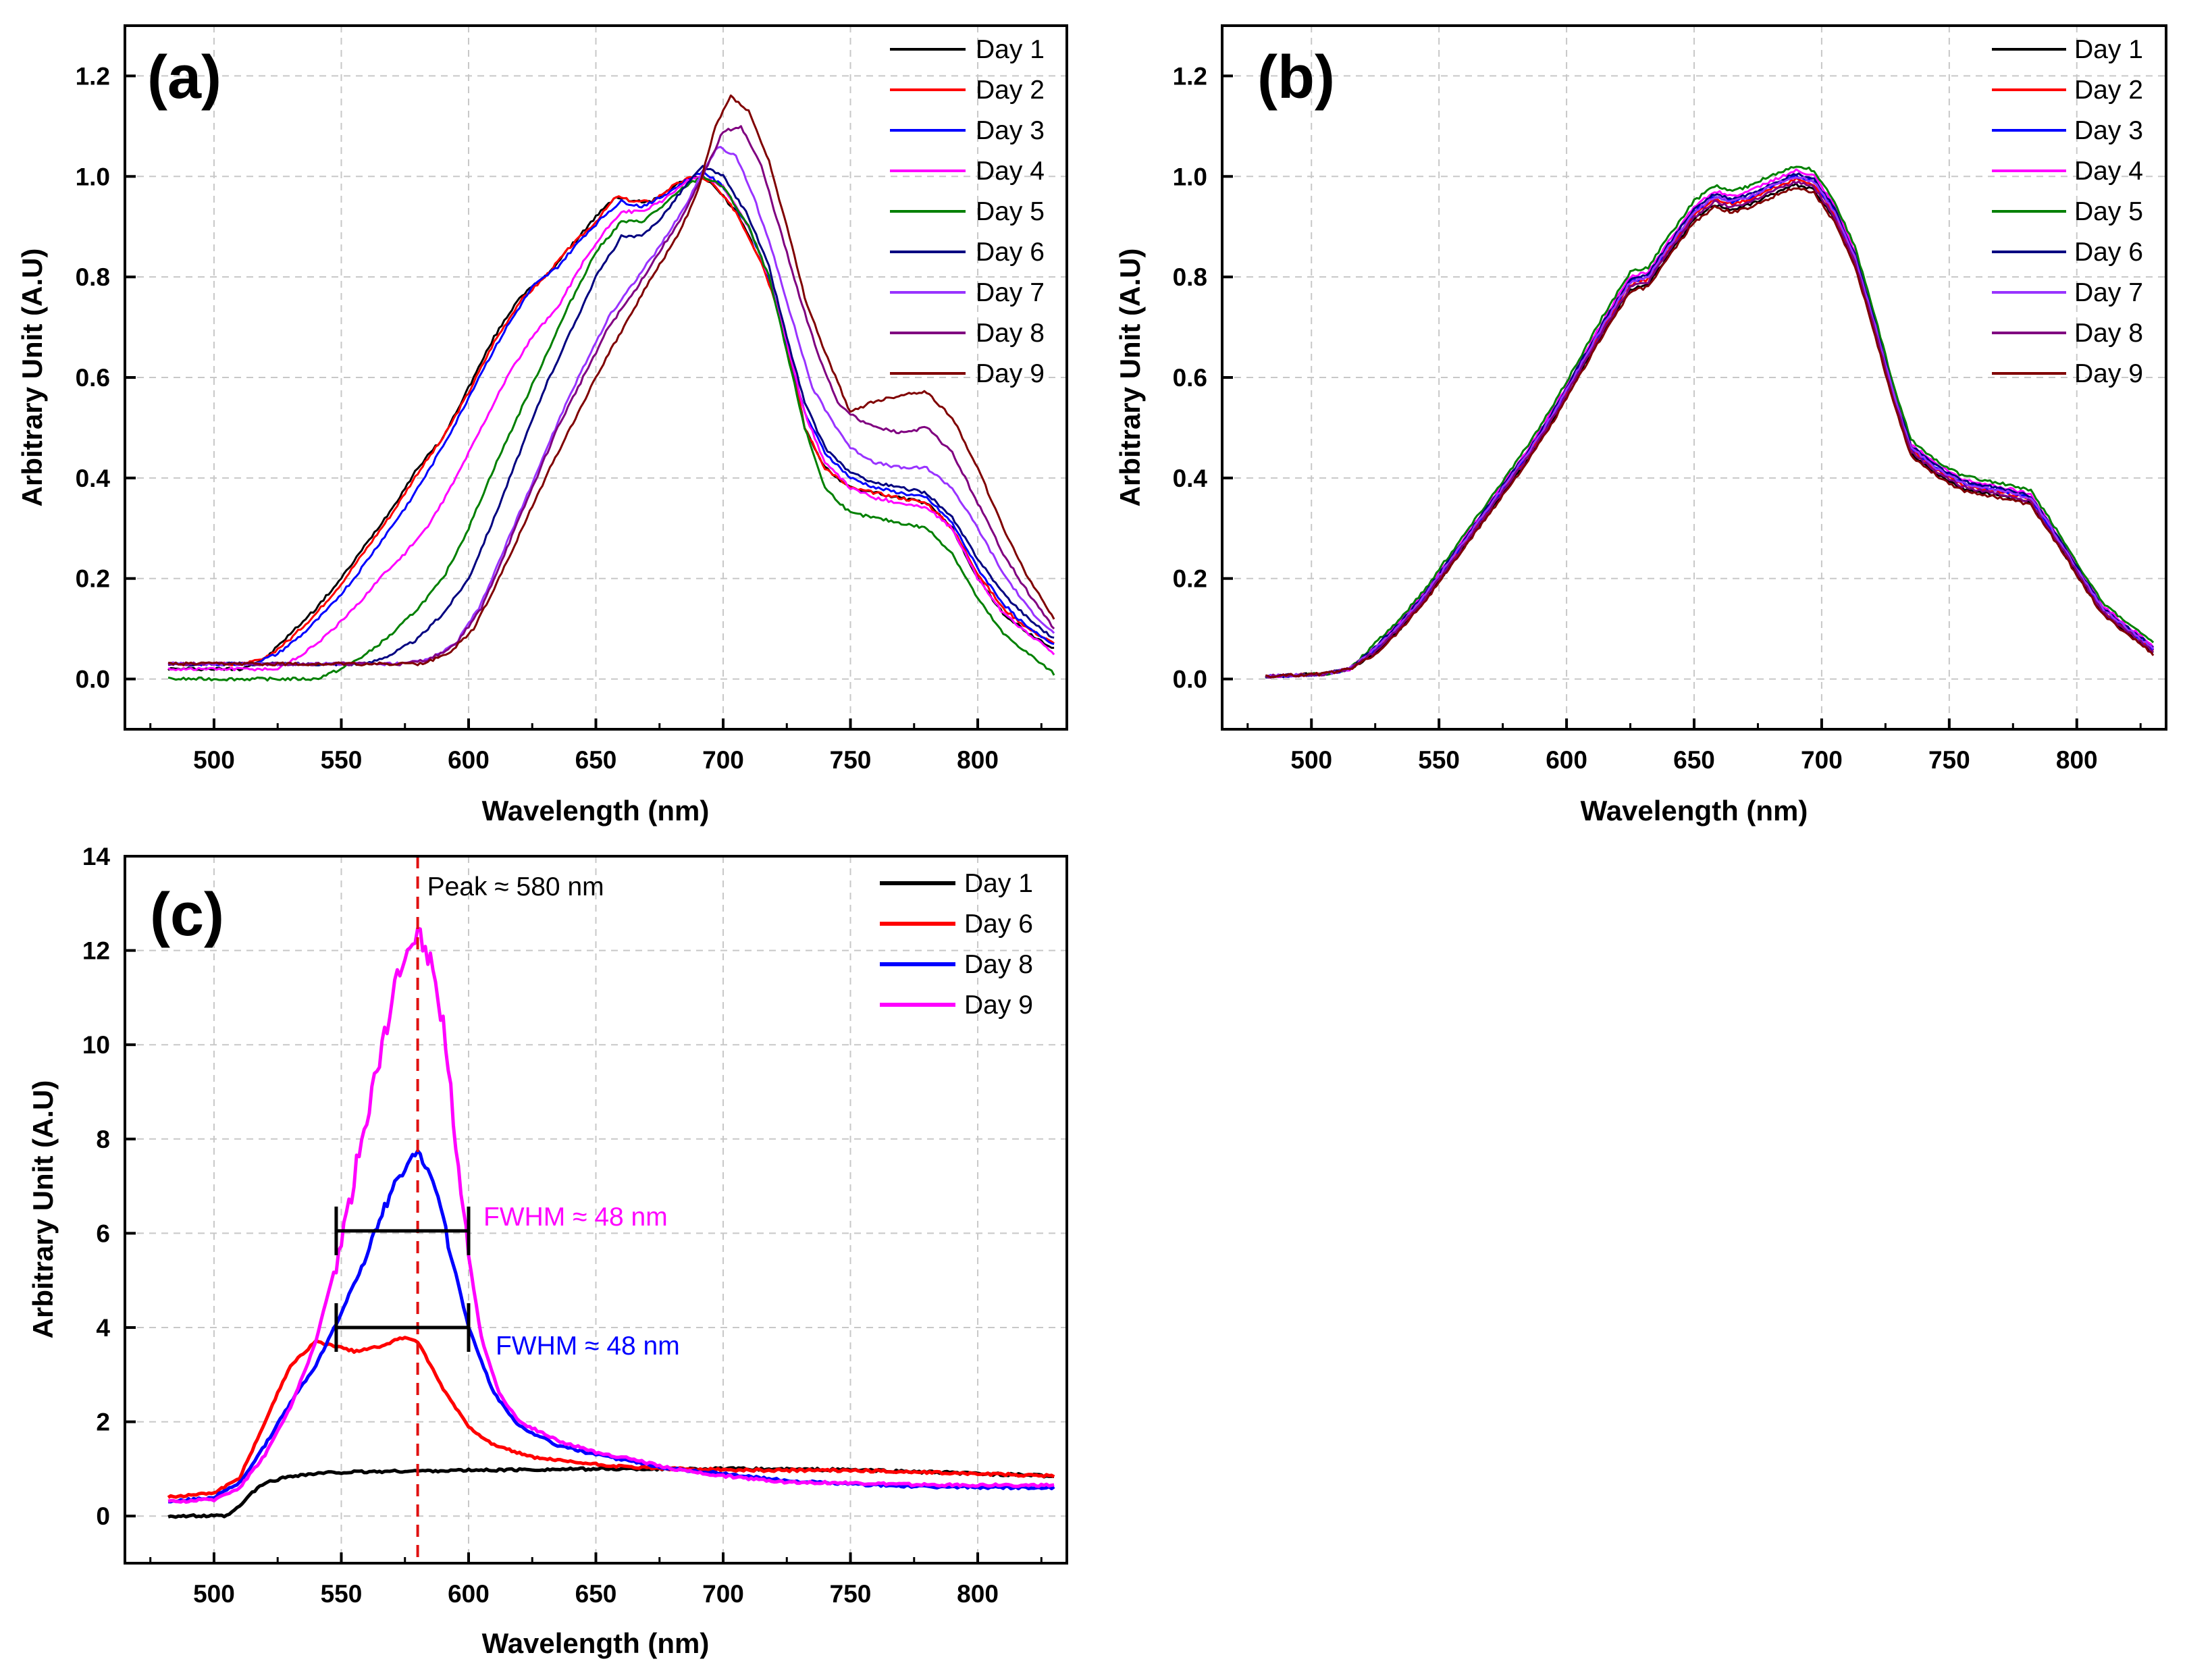 This screenshot has width=2185, height=1680. I want to click on panel-c-annotations: Peak ≈ 580 nm FWHM ≈ 48 nm FWHM ≈ 48 nm, so click(507, 1209).